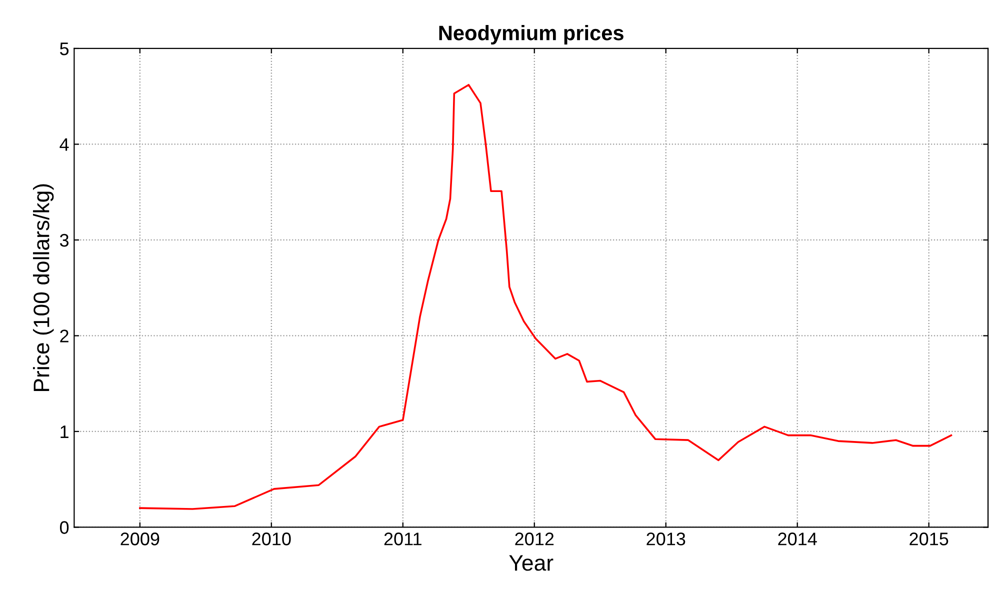 The image size is (989, 606). I want to click on chart-title: Neodymium prices, so click(531, 34).